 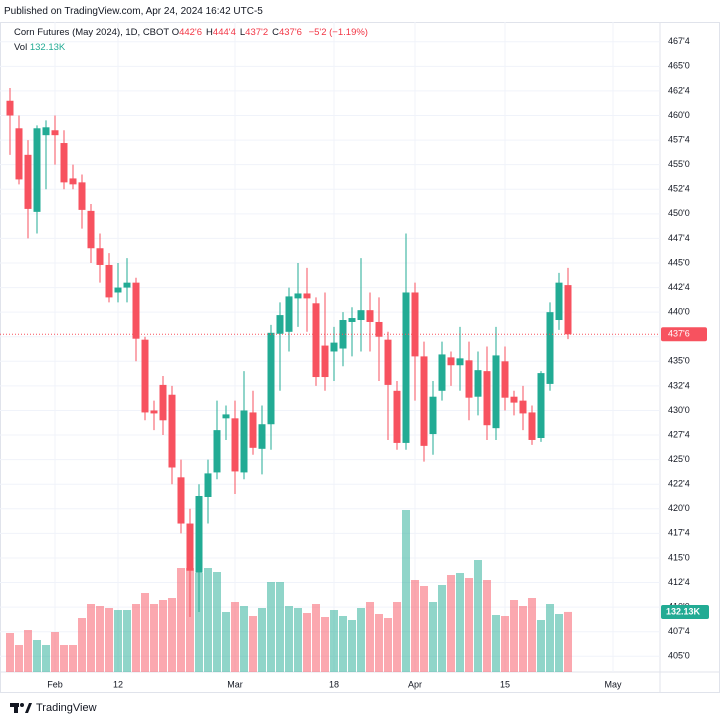 What do you see at coordinates (415, 684) in the screenshot?
I see `x-tick-label: Apr` at bounding box center [415, 684].